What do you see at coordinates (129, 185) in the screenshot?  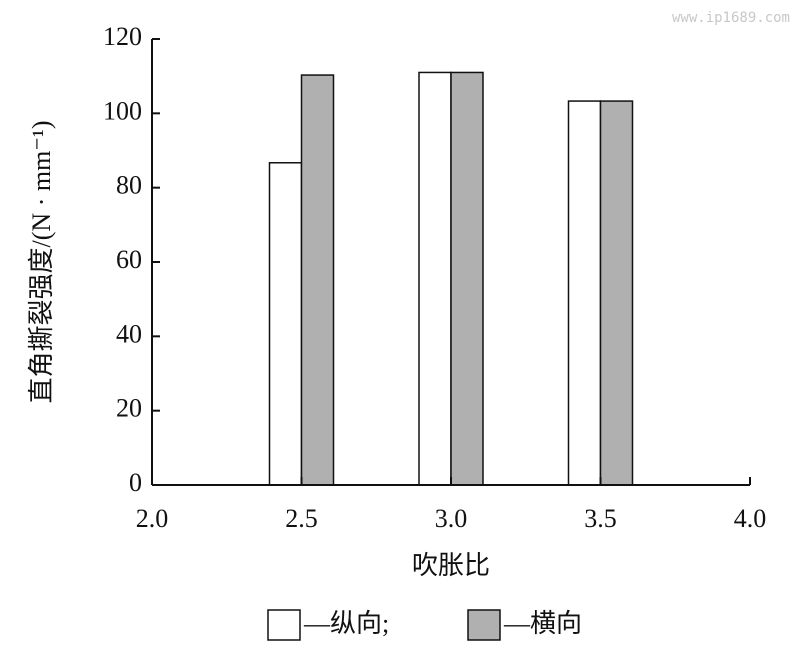 I see `y-tick-label: 80` at bounding box center [129, 185].